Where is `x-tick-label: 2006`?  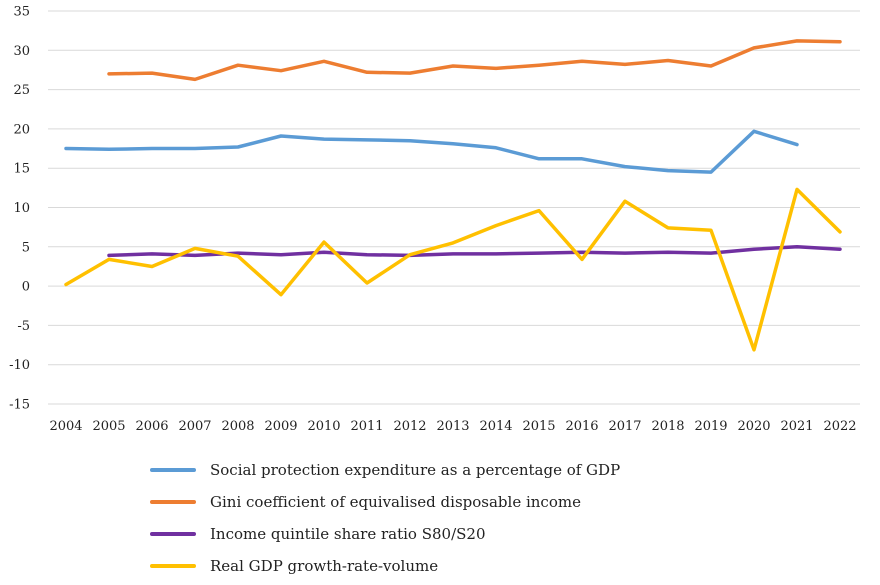
x-tick-label: 2006 is located at coordinates (151, 426).